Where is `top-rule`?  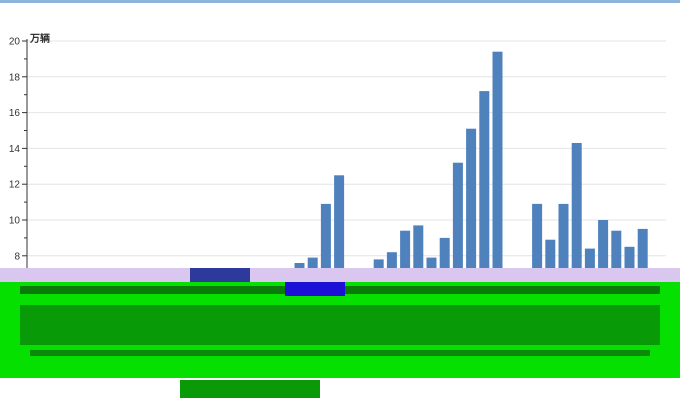 top-rule is located at coordinates (340, 1).